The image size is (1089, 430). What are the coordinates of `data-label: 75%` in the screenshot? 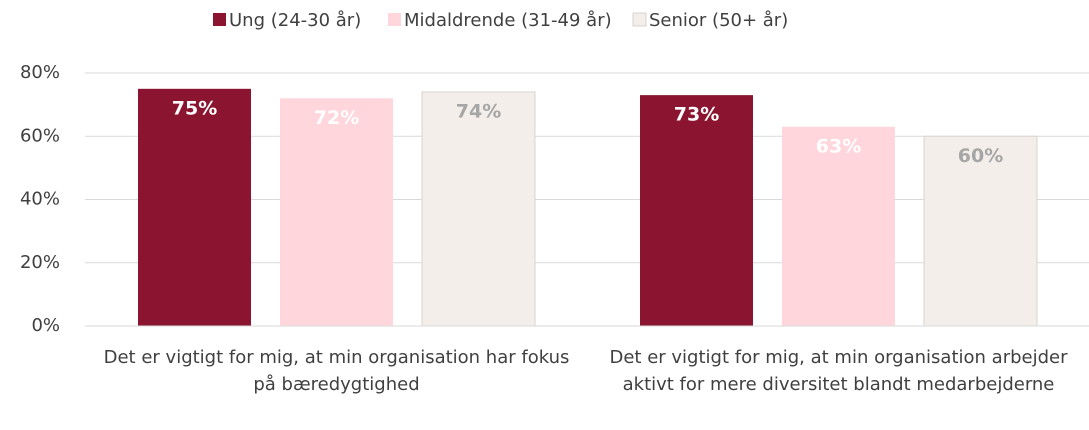 It's located at (194, 108).